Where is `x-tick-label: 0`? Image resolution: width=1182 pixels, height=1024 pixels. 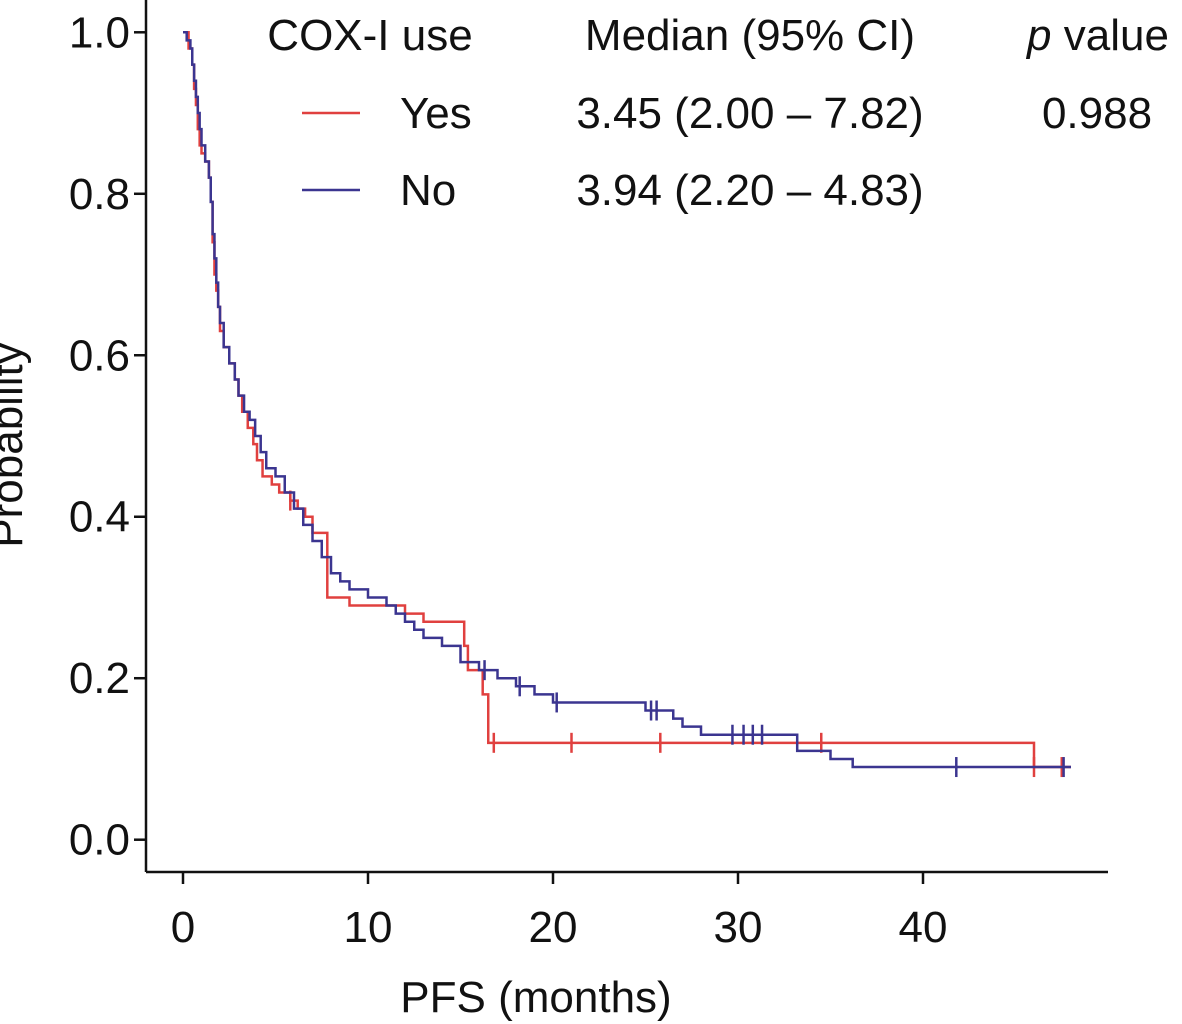 x-tick-label: 0 is located at coordinates (183, 927).